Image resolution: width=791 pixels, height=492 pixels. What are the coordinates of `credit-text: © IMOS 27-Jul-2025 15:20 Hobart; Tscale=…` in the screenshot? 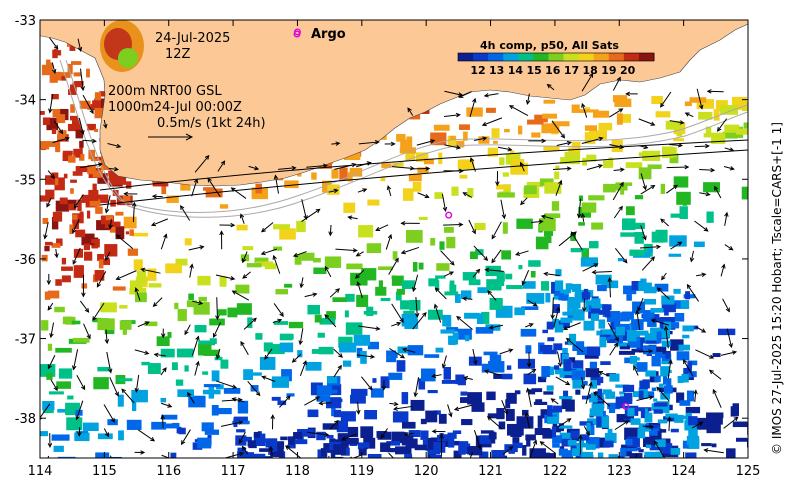 It's located at (777, 288).